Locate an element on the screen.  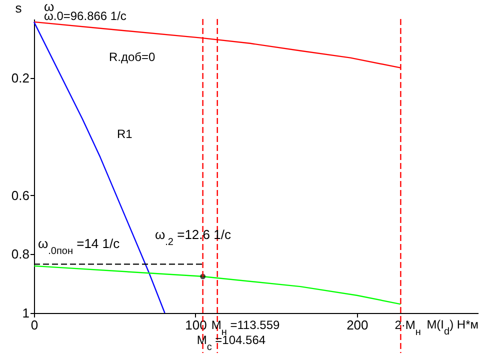
y-axis-title: s is located at coordinates (18, 8).